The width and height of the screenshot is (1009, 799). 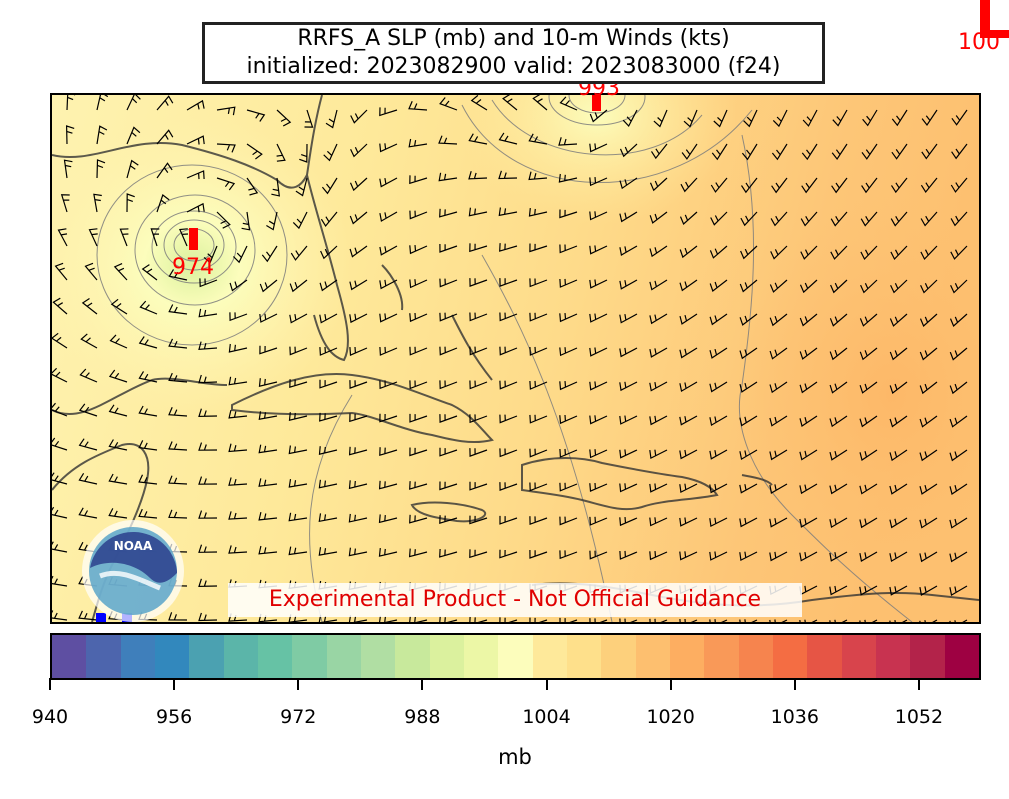 What do you see at coordinates (515, 757) in the screenshot?
I see `colorbar-unit-label: mb` at bounding box center [515, 757].